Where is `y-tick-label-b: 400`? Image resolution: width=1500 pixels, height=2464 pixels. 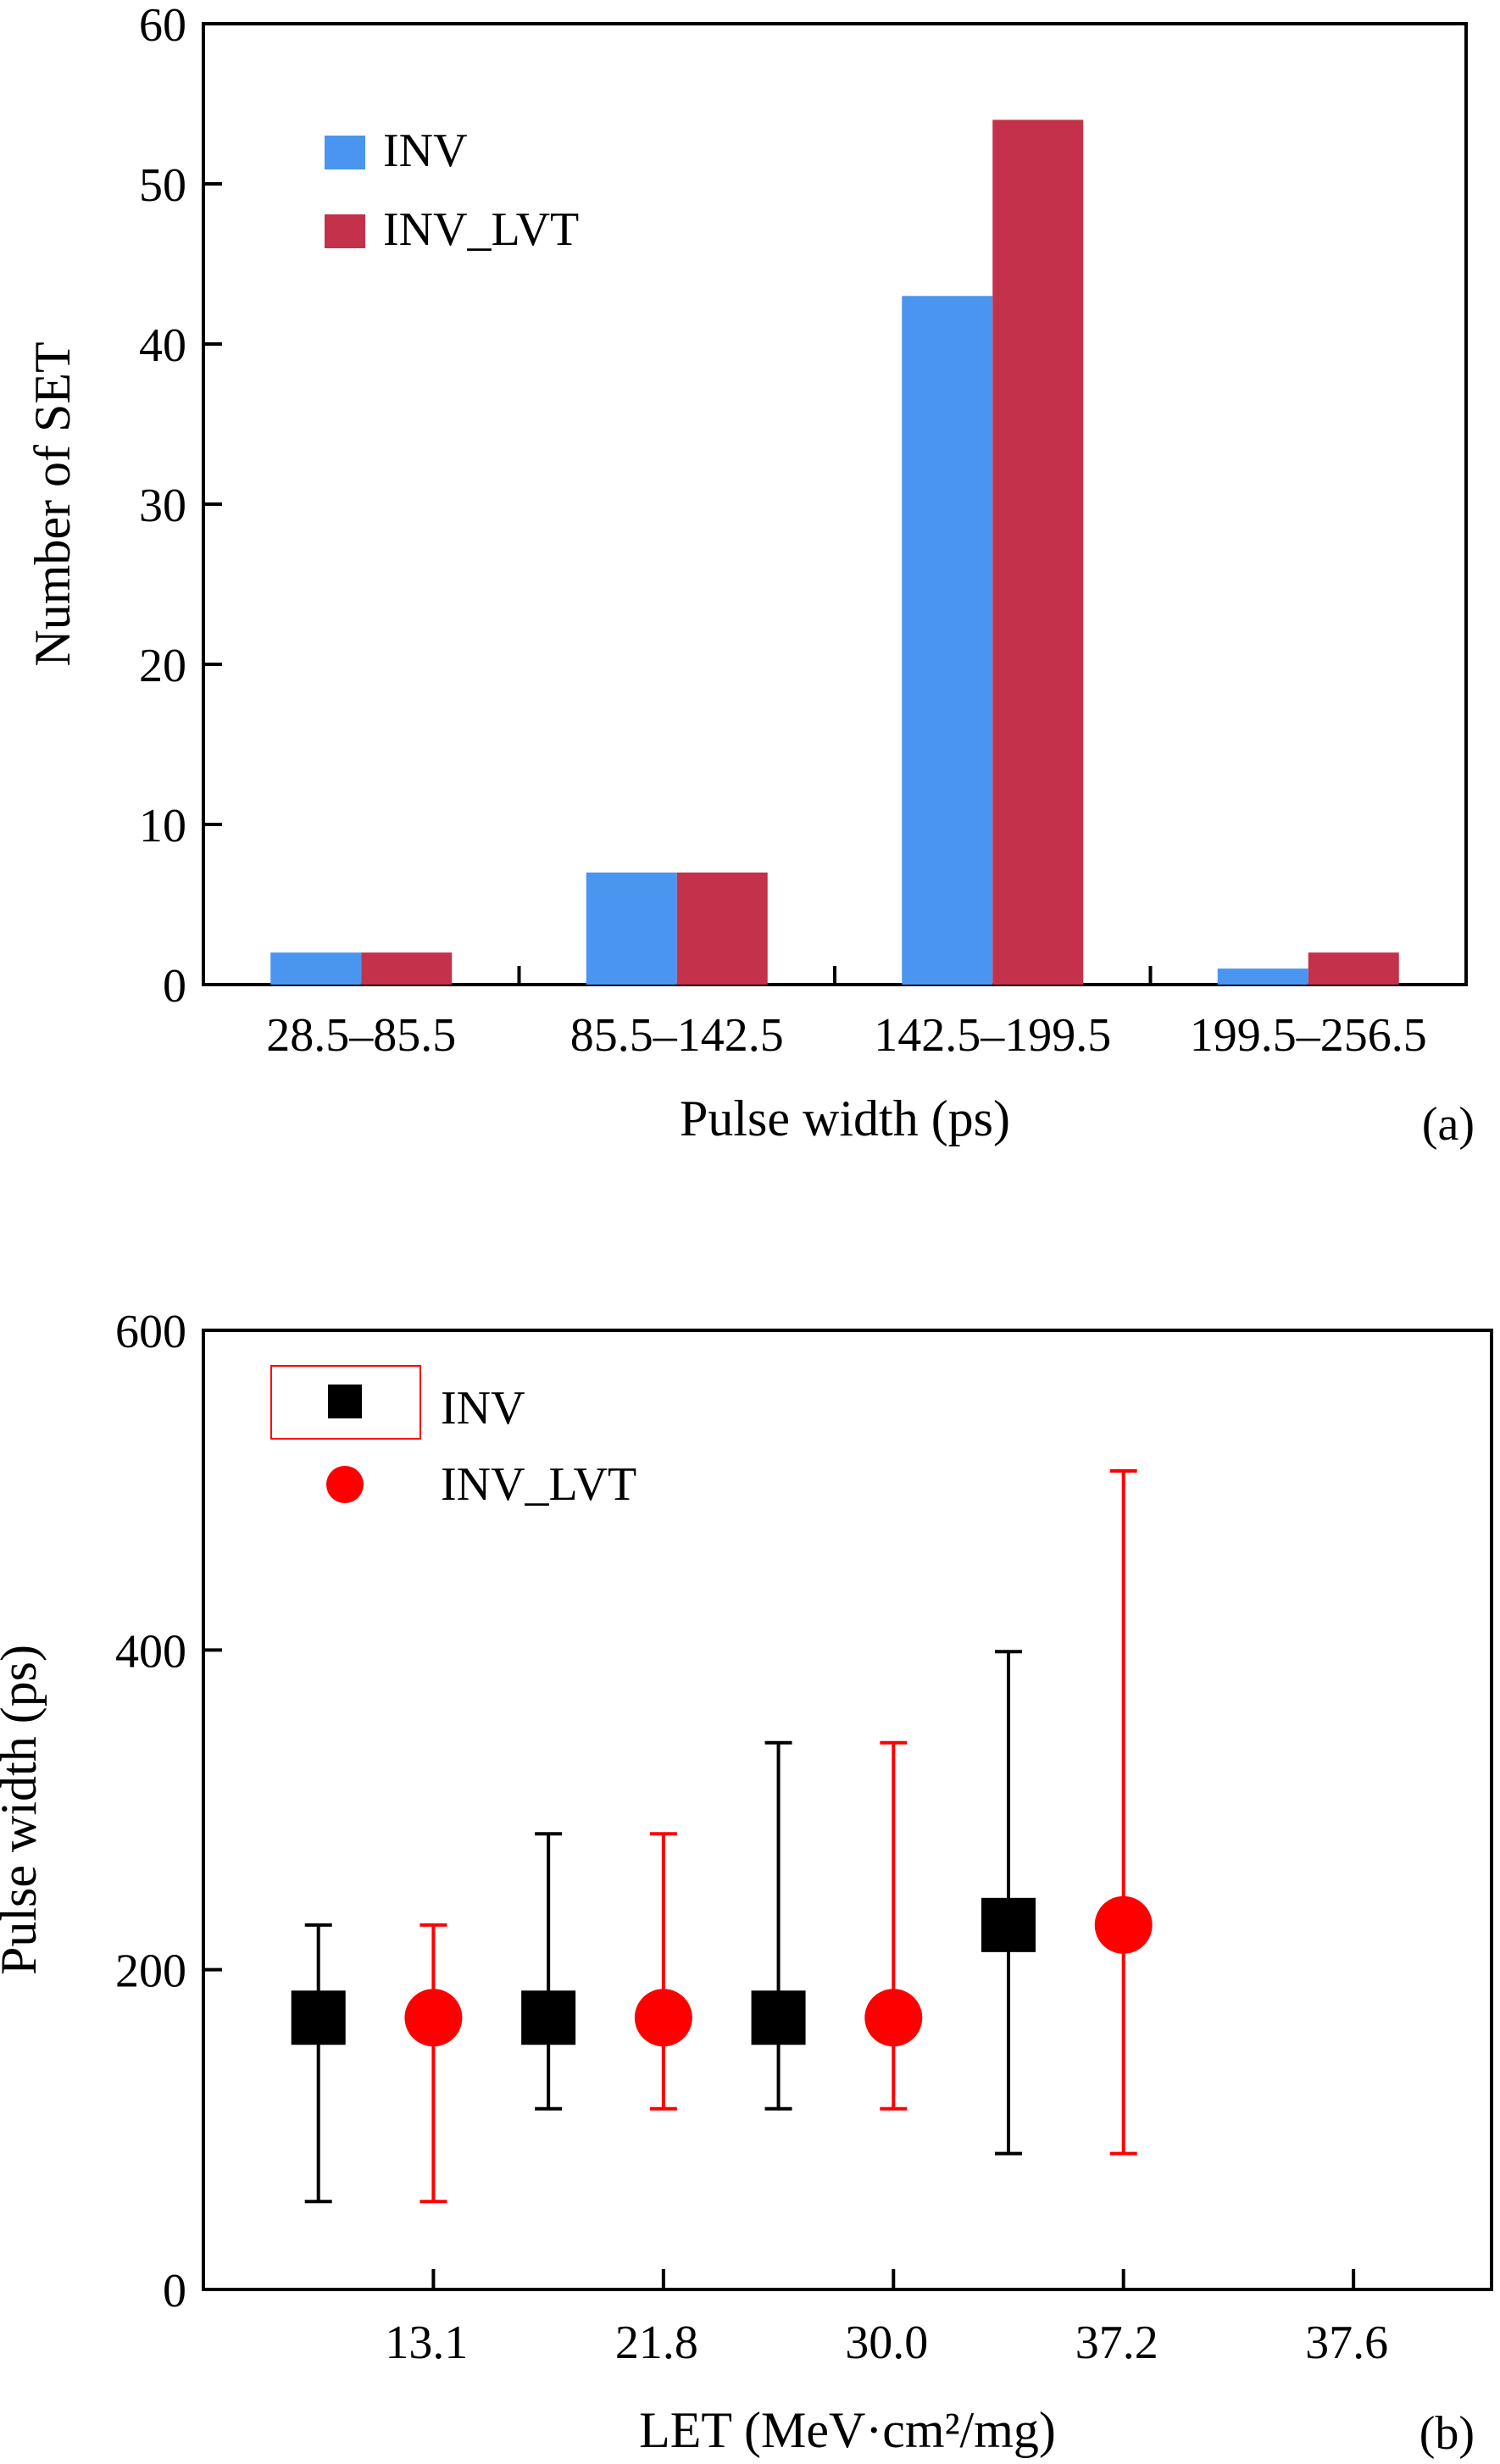
y-tick-label-b: 400 is located at coordinates (150, 1652).